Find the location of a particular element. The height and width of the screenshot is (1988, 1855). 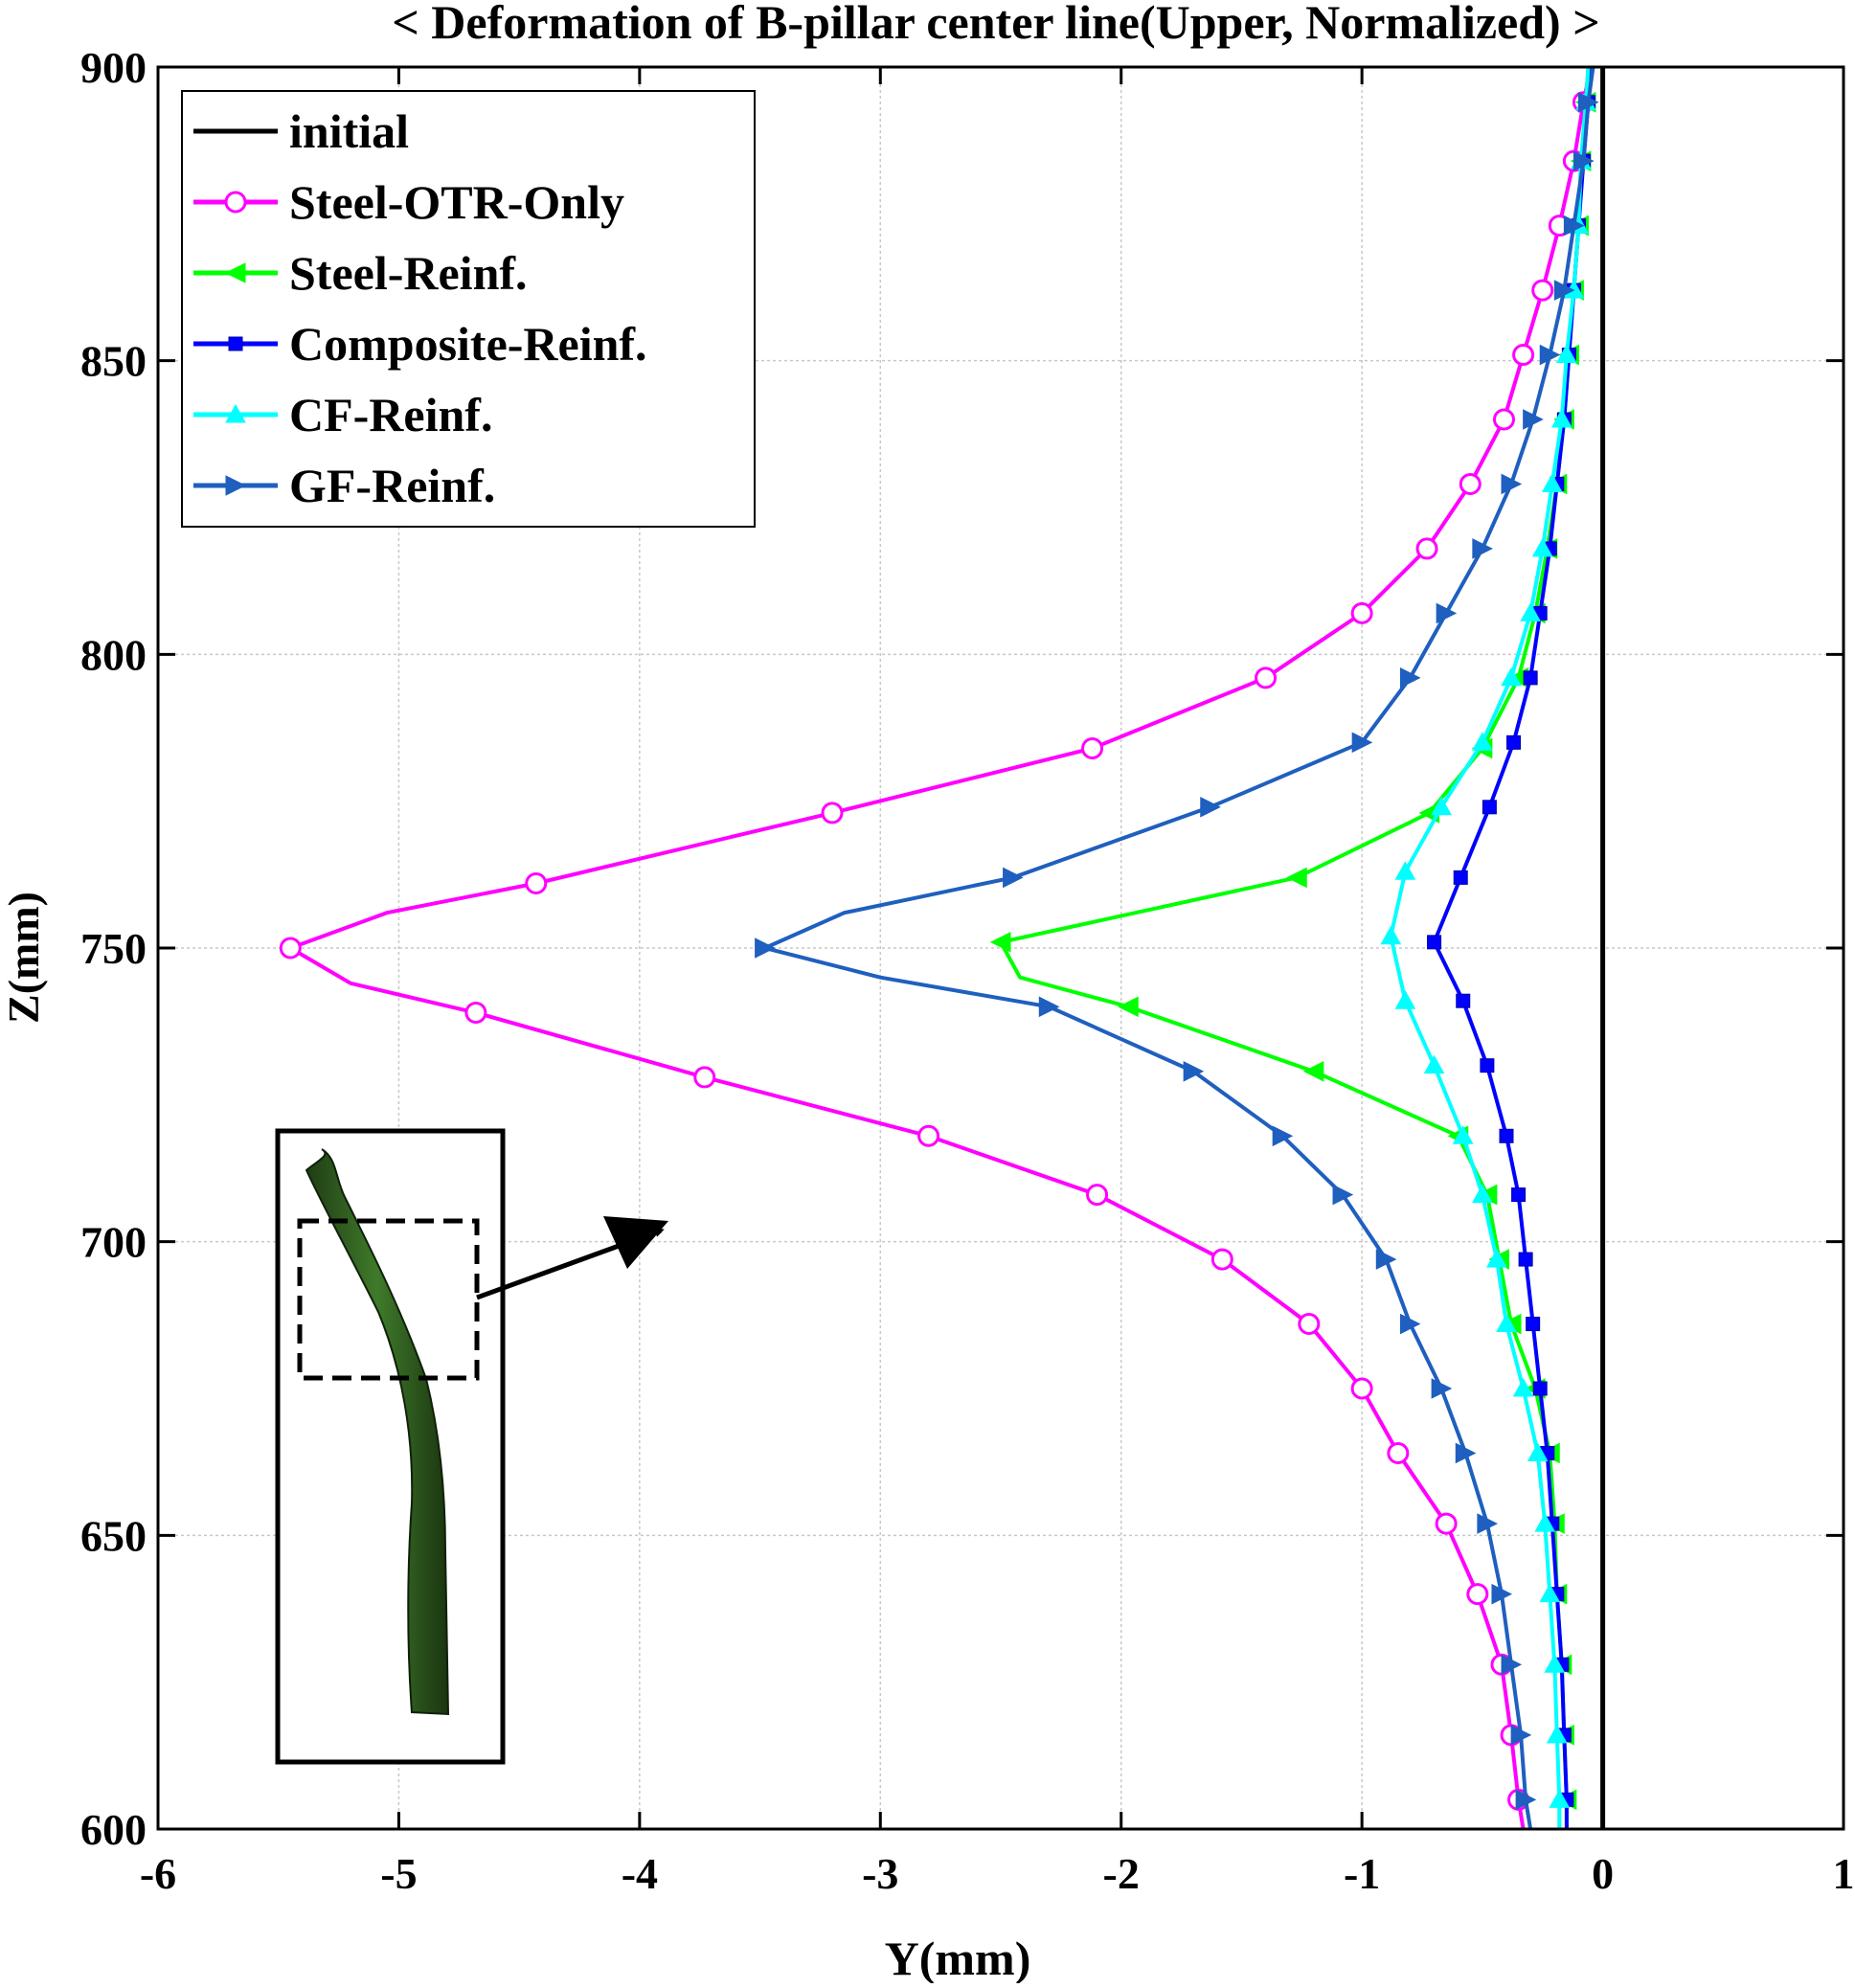

y-tick-label: 700 is located at coordinates (113, 1242).